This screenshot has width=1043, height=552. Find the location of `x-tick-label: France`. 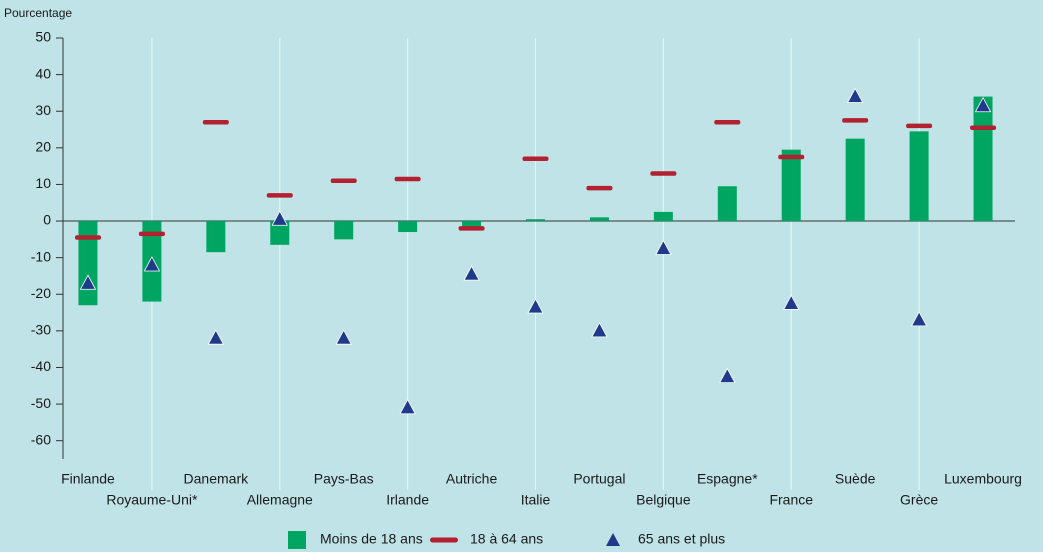

x-tick-label: France is located at coordinates (791, 500).